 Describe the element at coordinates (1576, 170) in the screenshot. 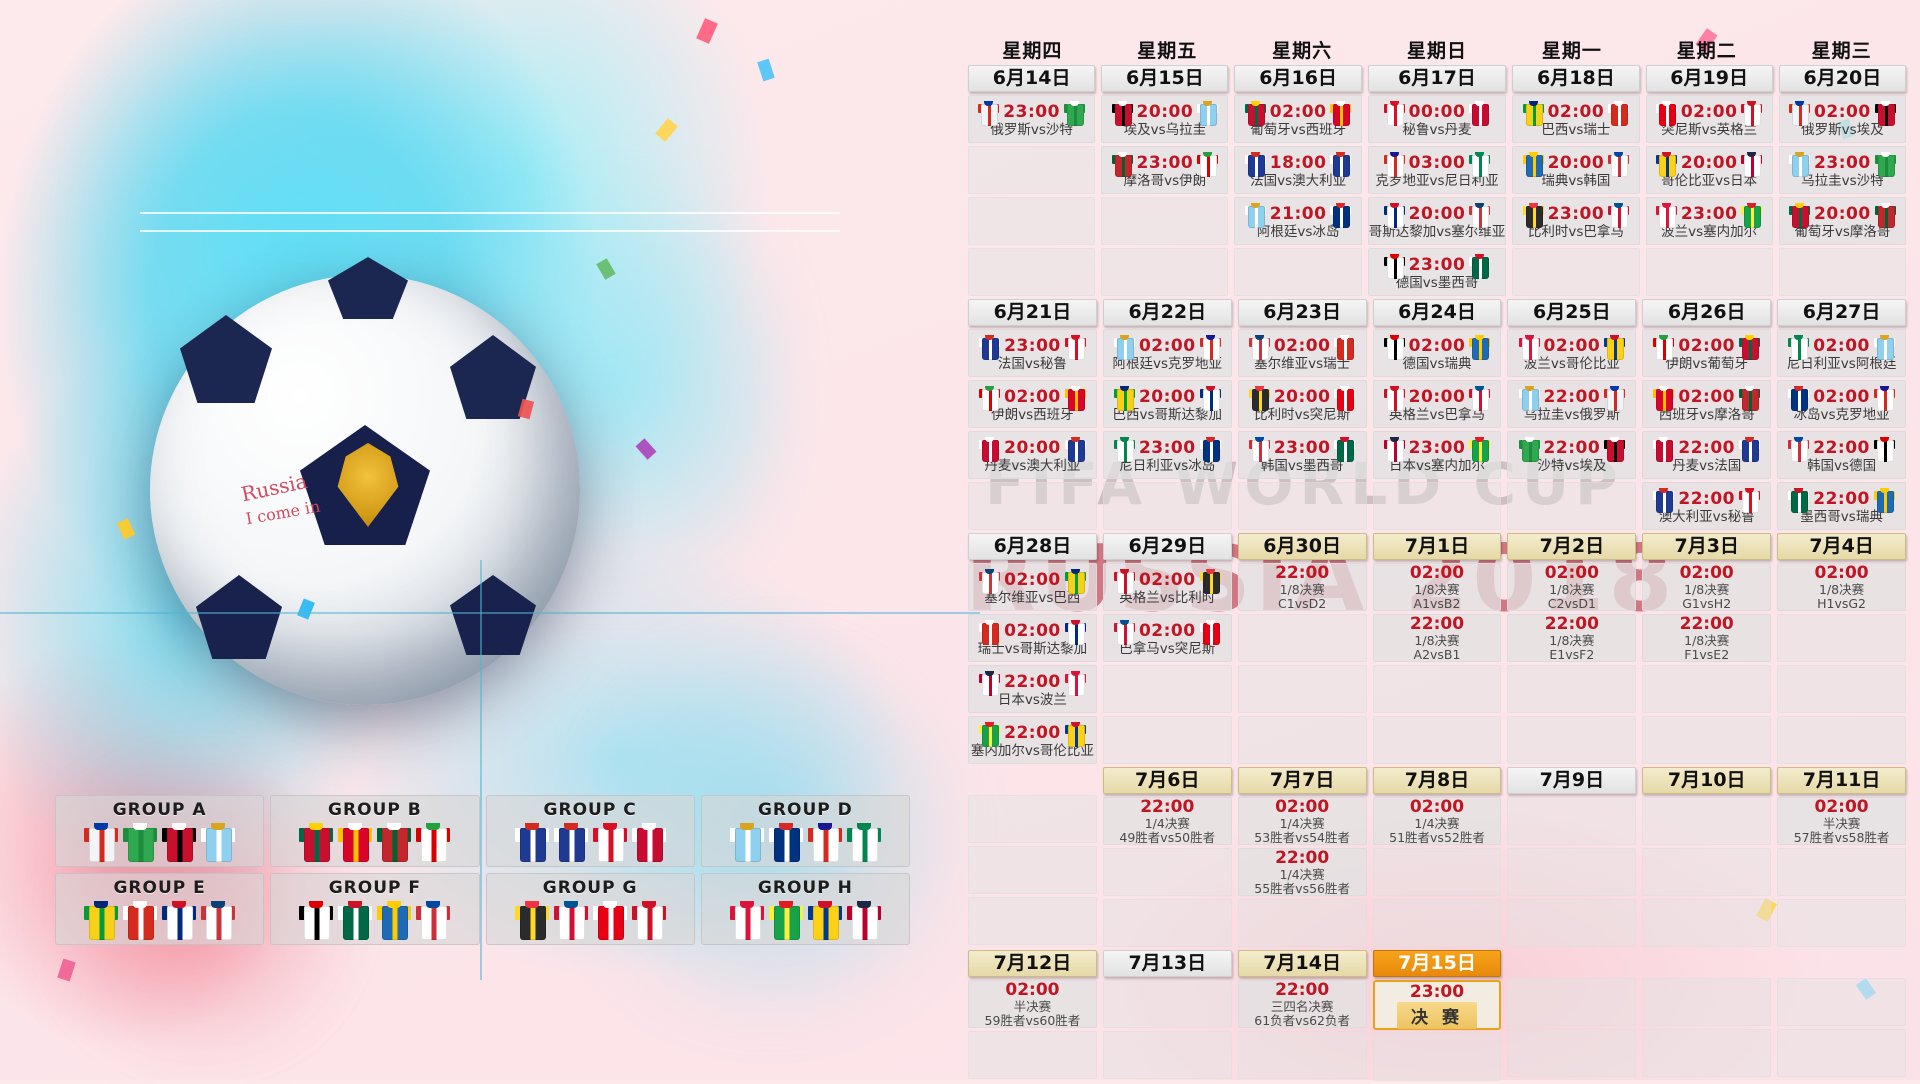

I see `match-cell: 20:00 瑞典vs韩国` at that location.